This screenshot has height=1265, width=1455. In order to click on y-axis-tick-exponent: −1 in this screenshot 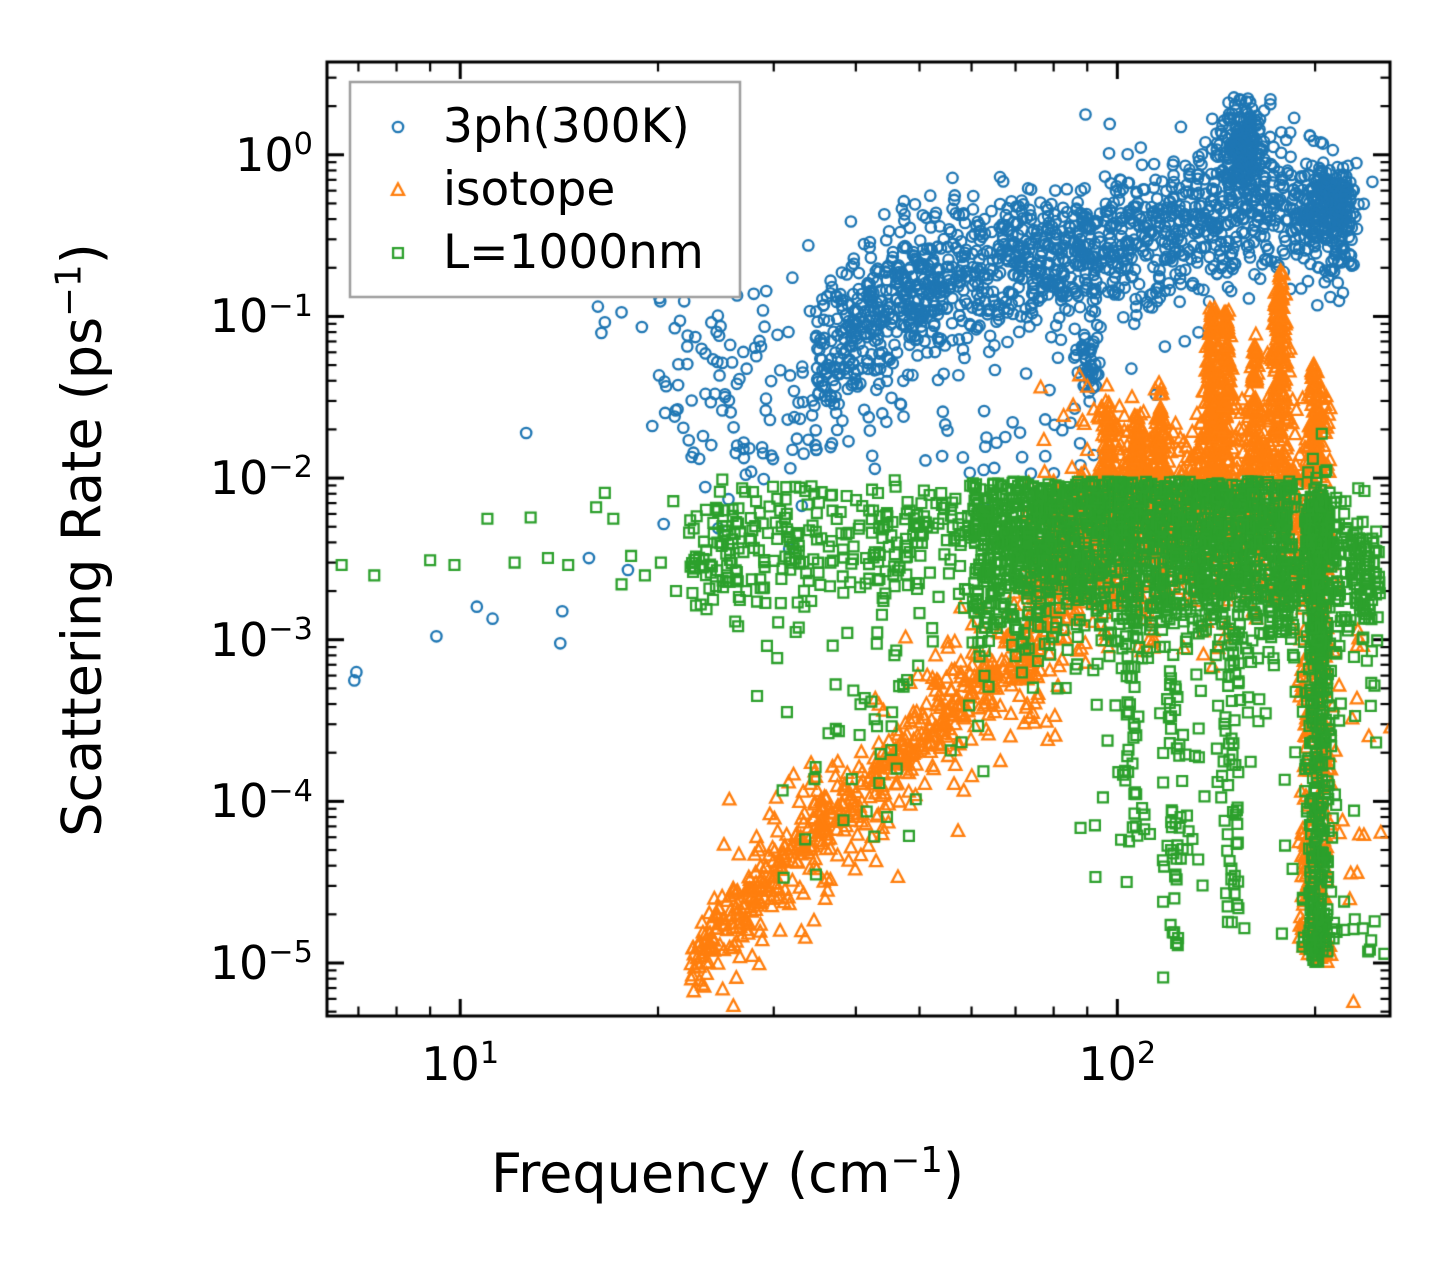, I will do `click(290, 306)`.